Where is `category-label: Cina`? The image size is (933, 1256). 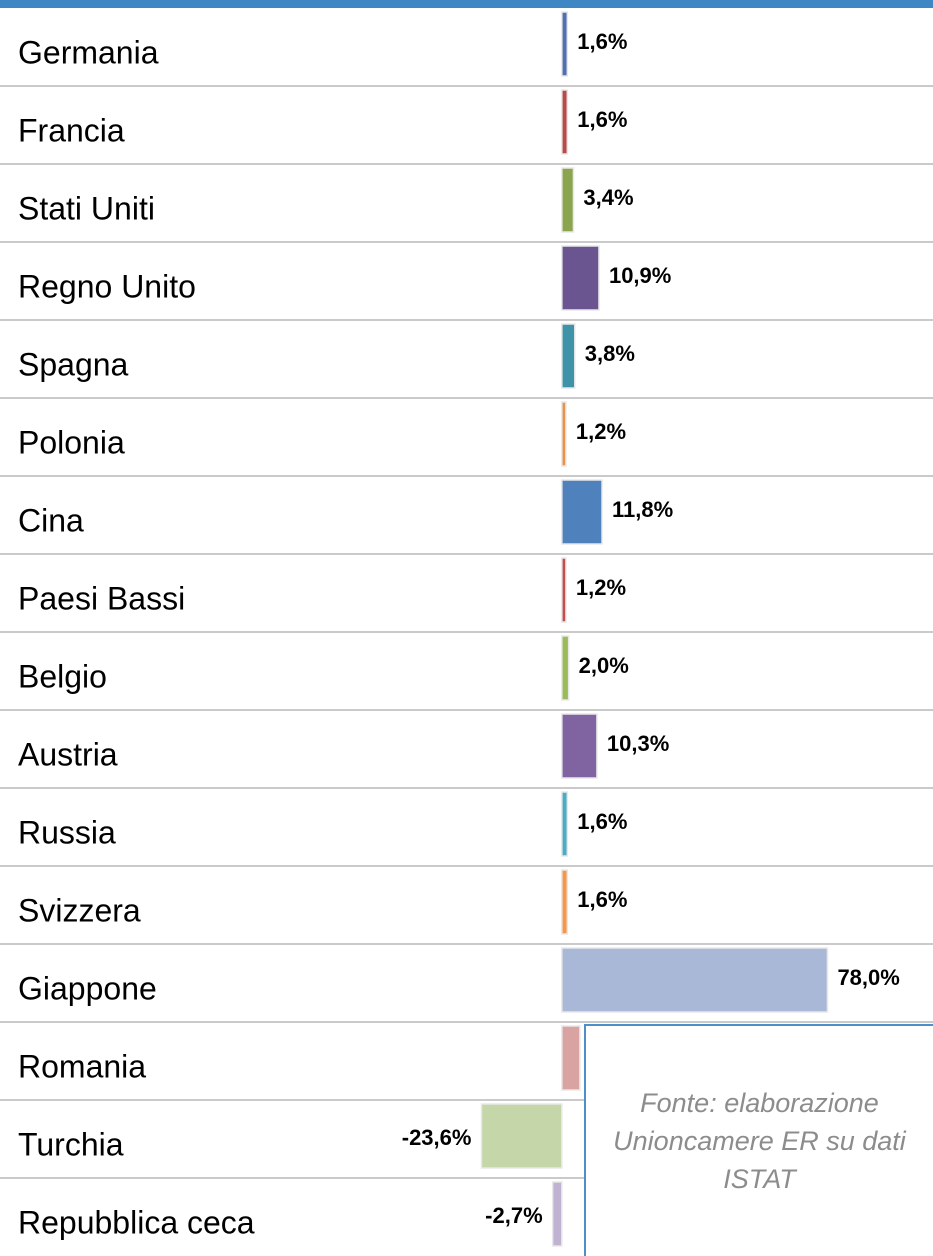 category-label: Cina is located at coordinates (51, 520).